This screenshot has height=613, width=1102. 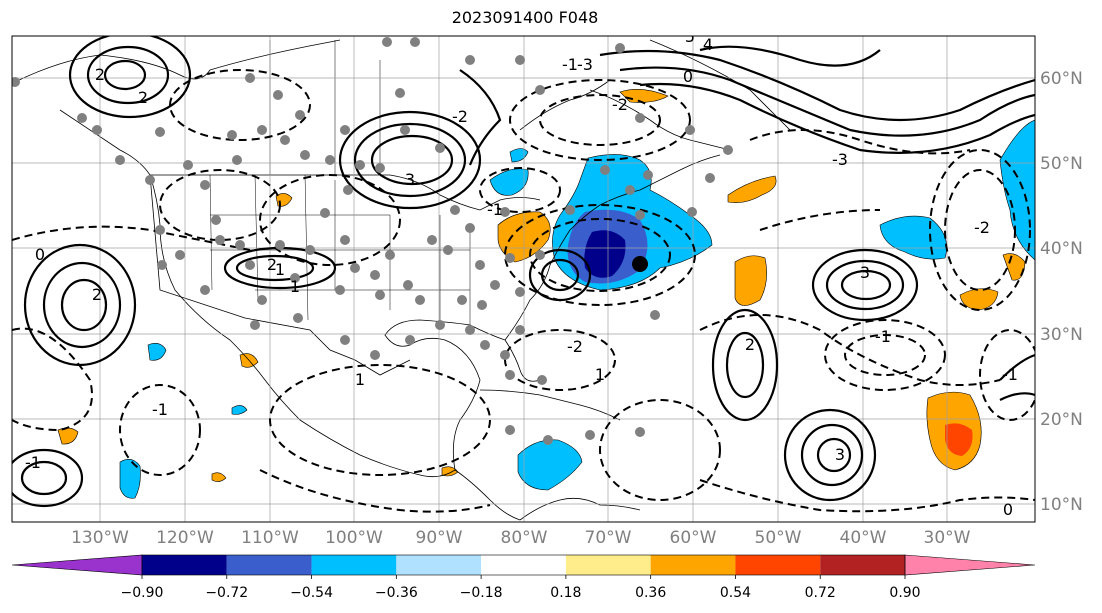 I want to click on latitude-label: 50°N, so click(x=1061, y=164).